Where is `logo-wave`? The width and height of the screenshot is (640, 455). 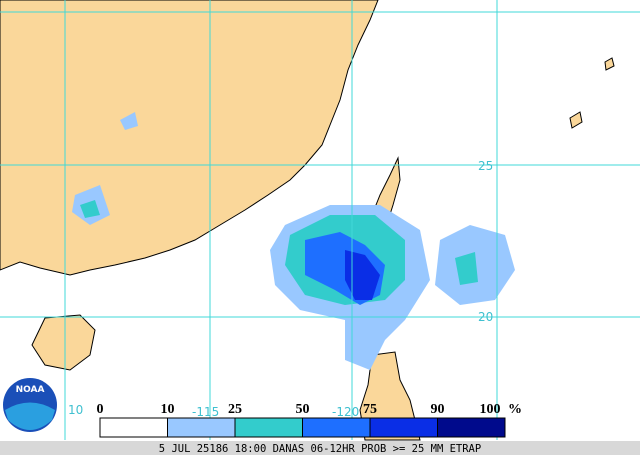
logo-wave is located at coordinates (30, 416).